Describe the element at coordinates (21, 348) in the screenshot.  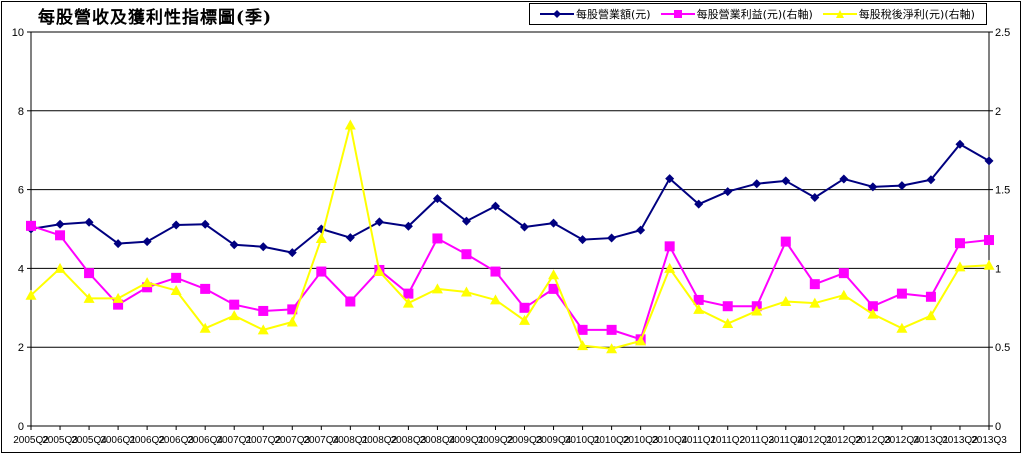
I see `y-tick-label: 2` at that location.